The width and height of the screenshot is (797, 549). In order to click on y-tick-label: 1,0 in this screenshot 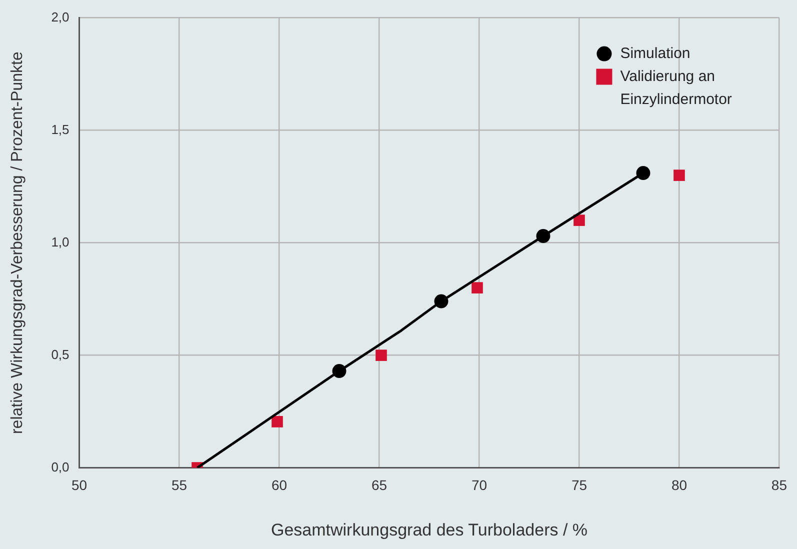, I will do `click(60, 242)`.